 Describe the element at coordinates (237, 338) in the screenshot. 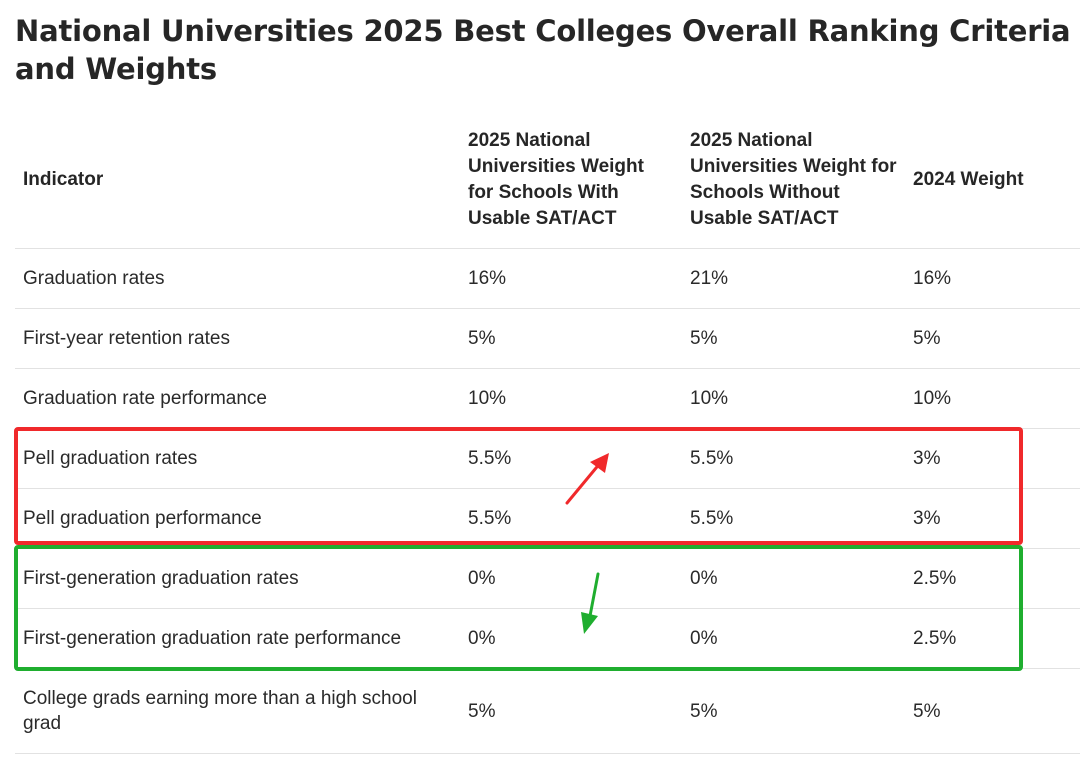

I see `row-indicator: First-year retention rates` at that location.